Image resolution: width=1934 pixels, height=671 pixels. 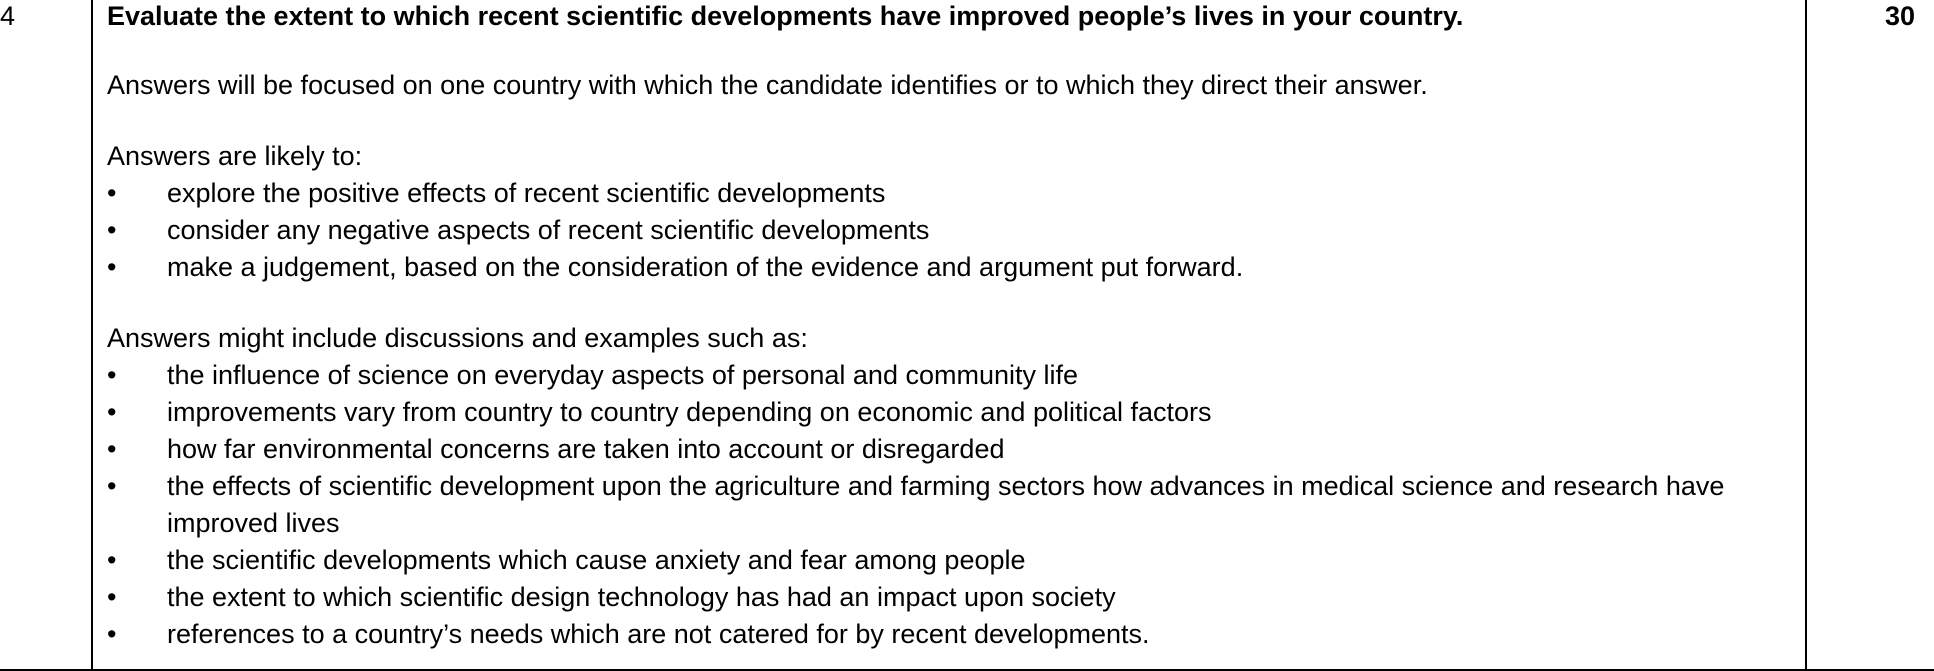 What do you see at coordinates (1806, 335) in the screenshot?
I see `column-divider-right` at bounding box center [1806, 335].